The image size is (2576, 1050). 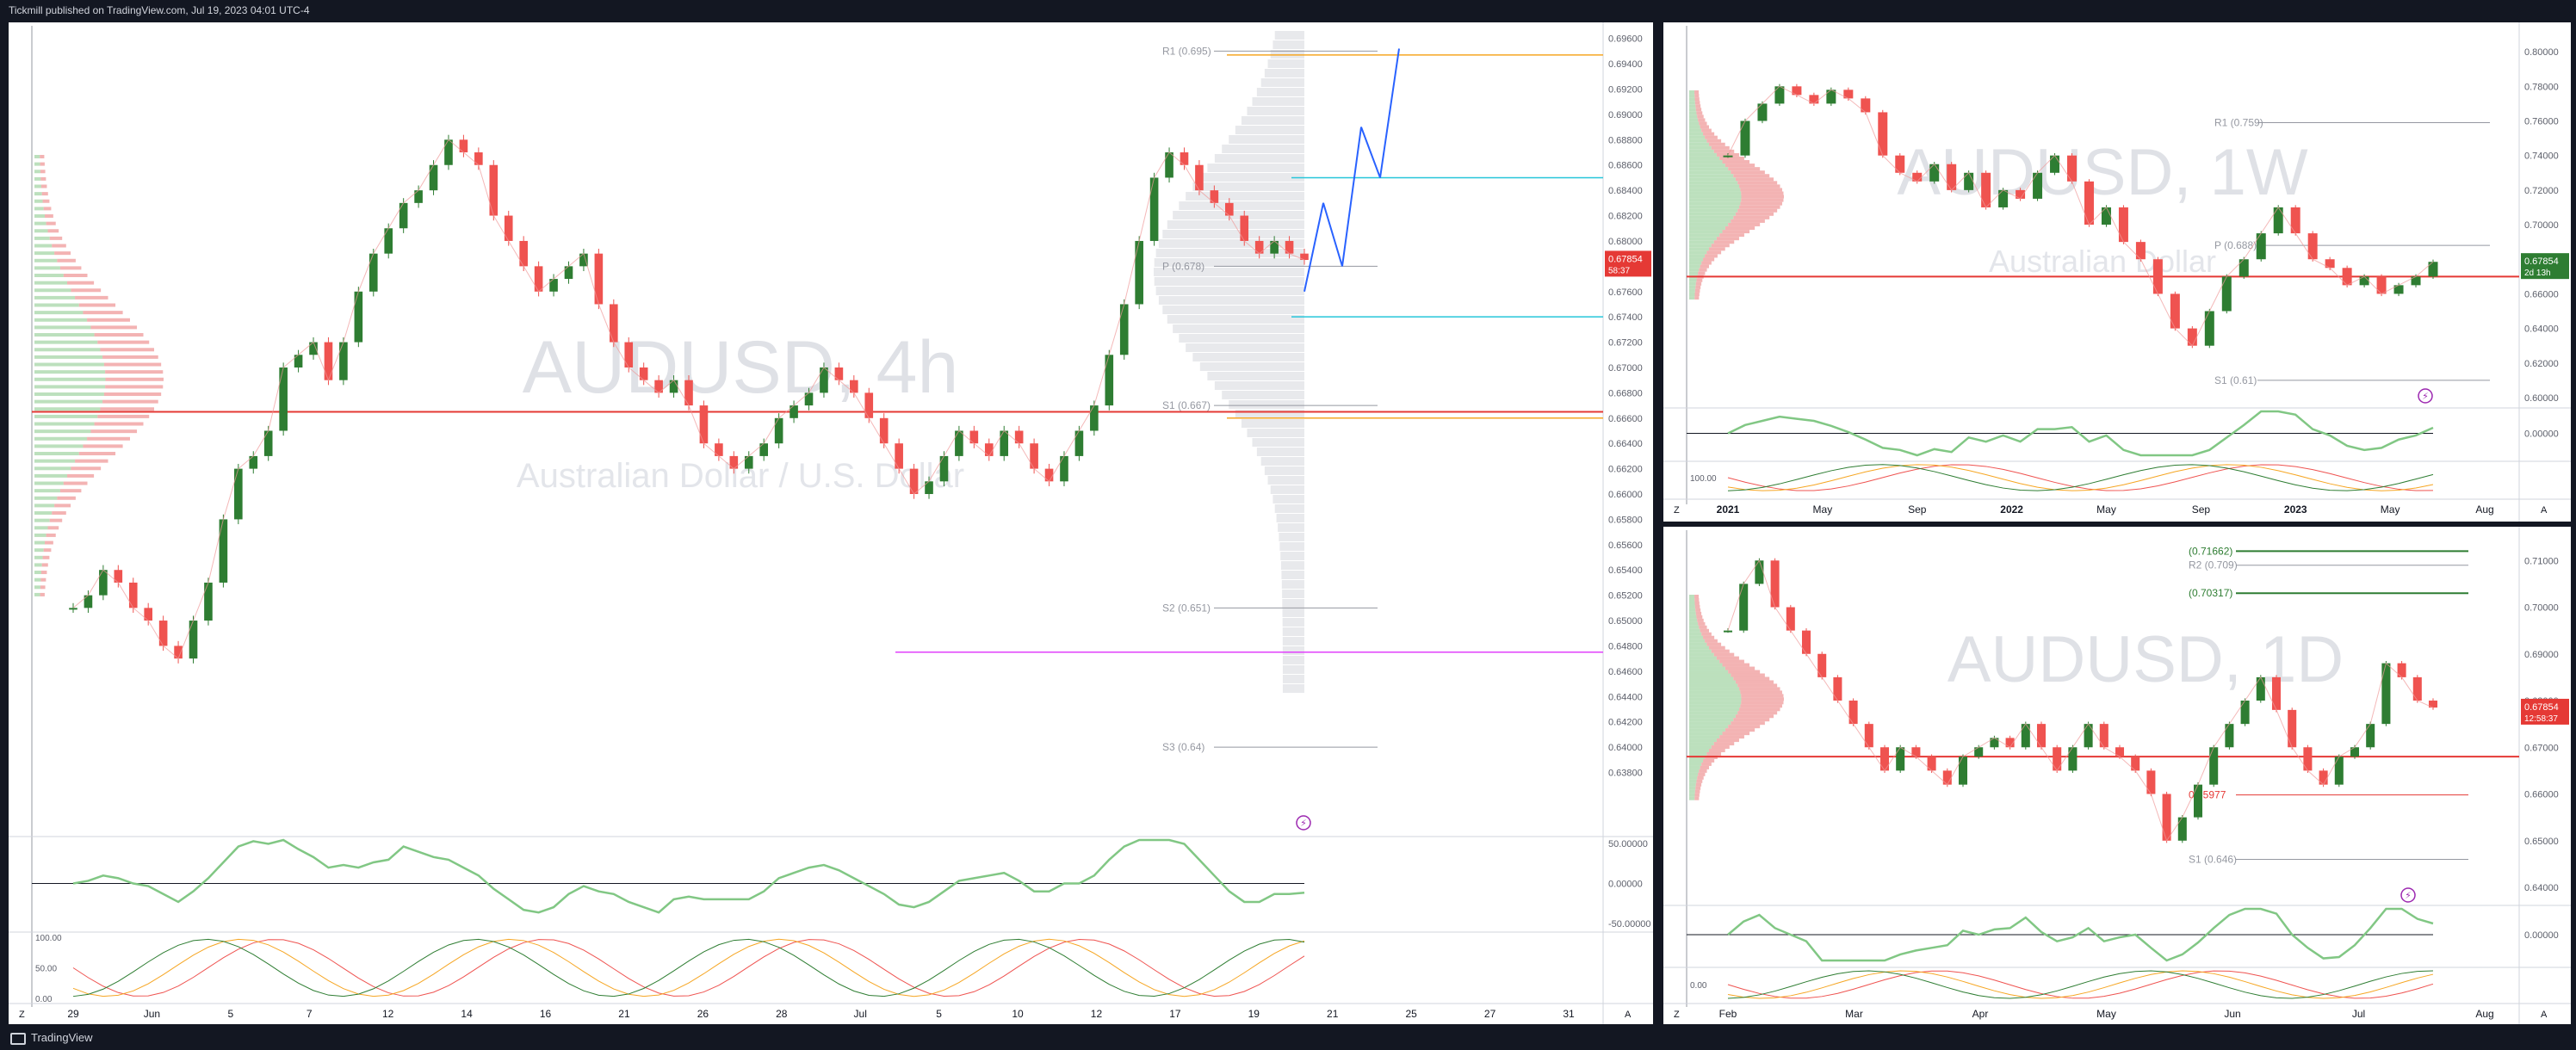 What do you see at coordinates (2081, 477) in the screenshot?
I see `stochastic-line` at bounding box center [2081, 477].